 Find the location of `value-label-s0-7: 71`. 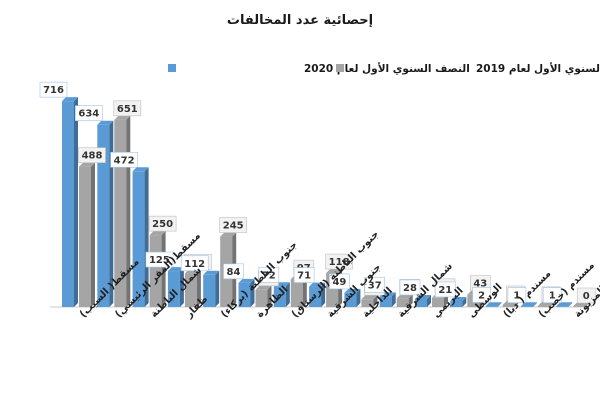

value-label-s0-7: 71 is located at coordinates (304, 275).